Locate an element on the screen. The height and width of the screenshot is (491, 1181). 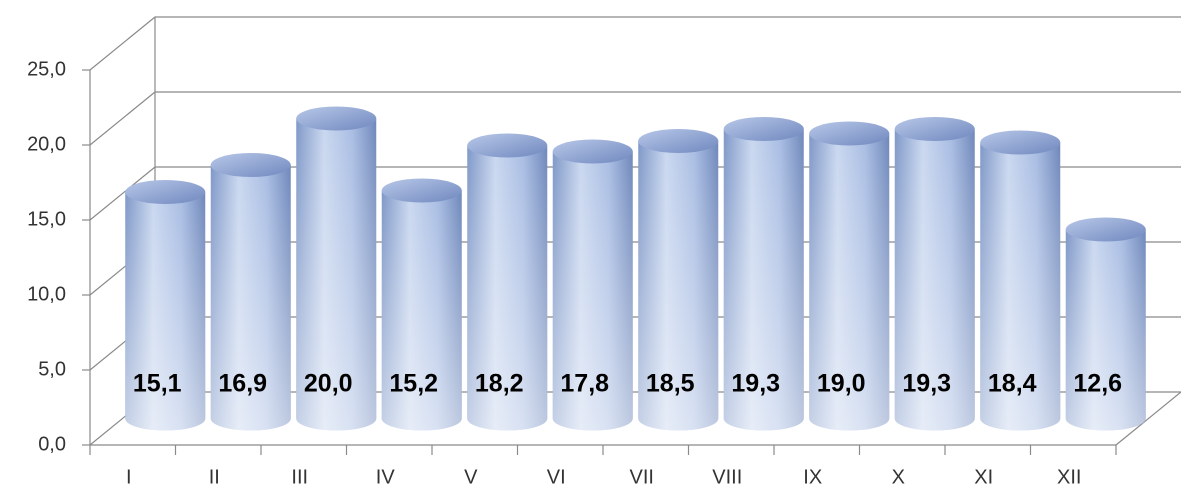
value-label: 18,5 is located at coordinates (670, 384).